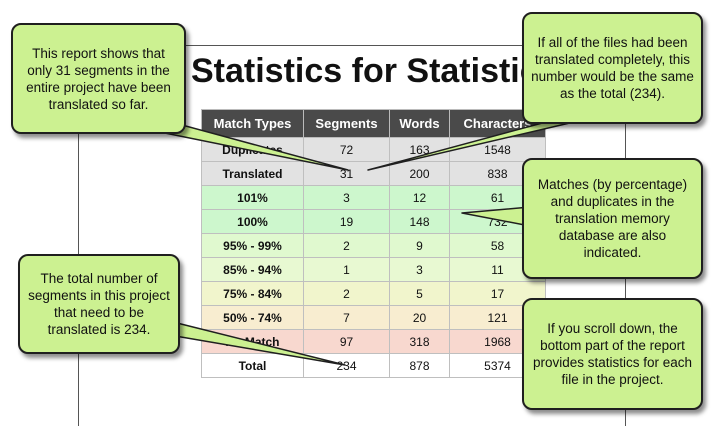 This screenshot has width=717, height=426. Describe the element at coordinates (419, 123) in the screenshot. I see `header-words: Words` at that location.